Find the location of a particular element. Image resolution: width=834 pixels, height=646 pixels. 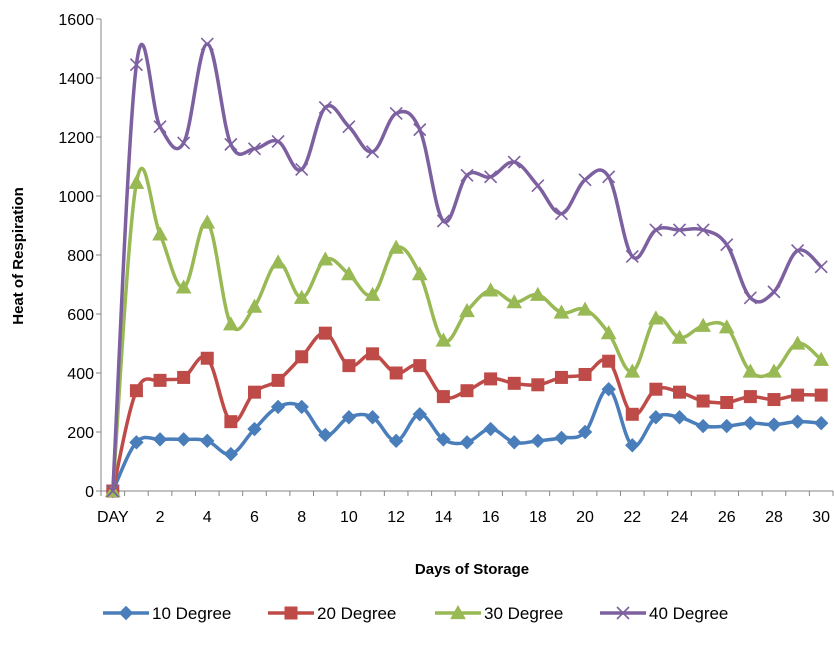

x-tick-label: 4 is located at coordinates (207, 517).